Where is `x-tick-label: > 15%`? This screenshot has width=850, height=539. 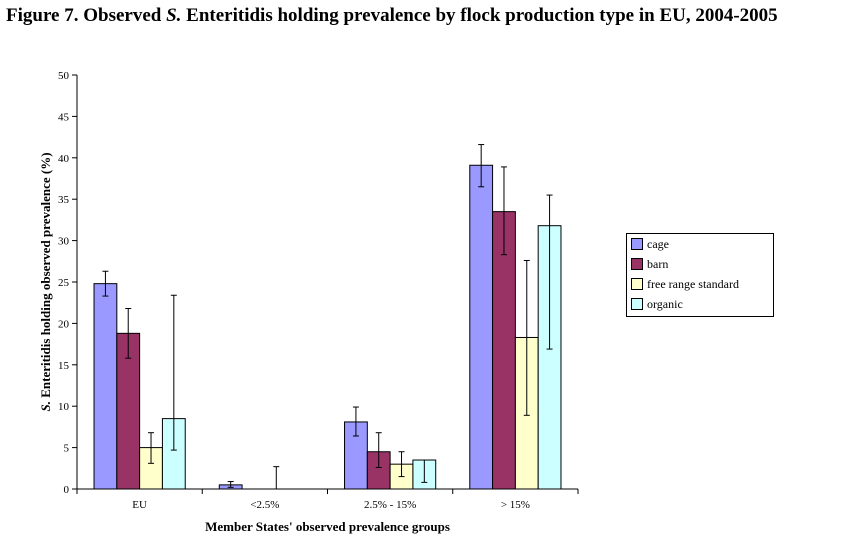 x-tick-label: > 15% is located at coordinates (515, 505).